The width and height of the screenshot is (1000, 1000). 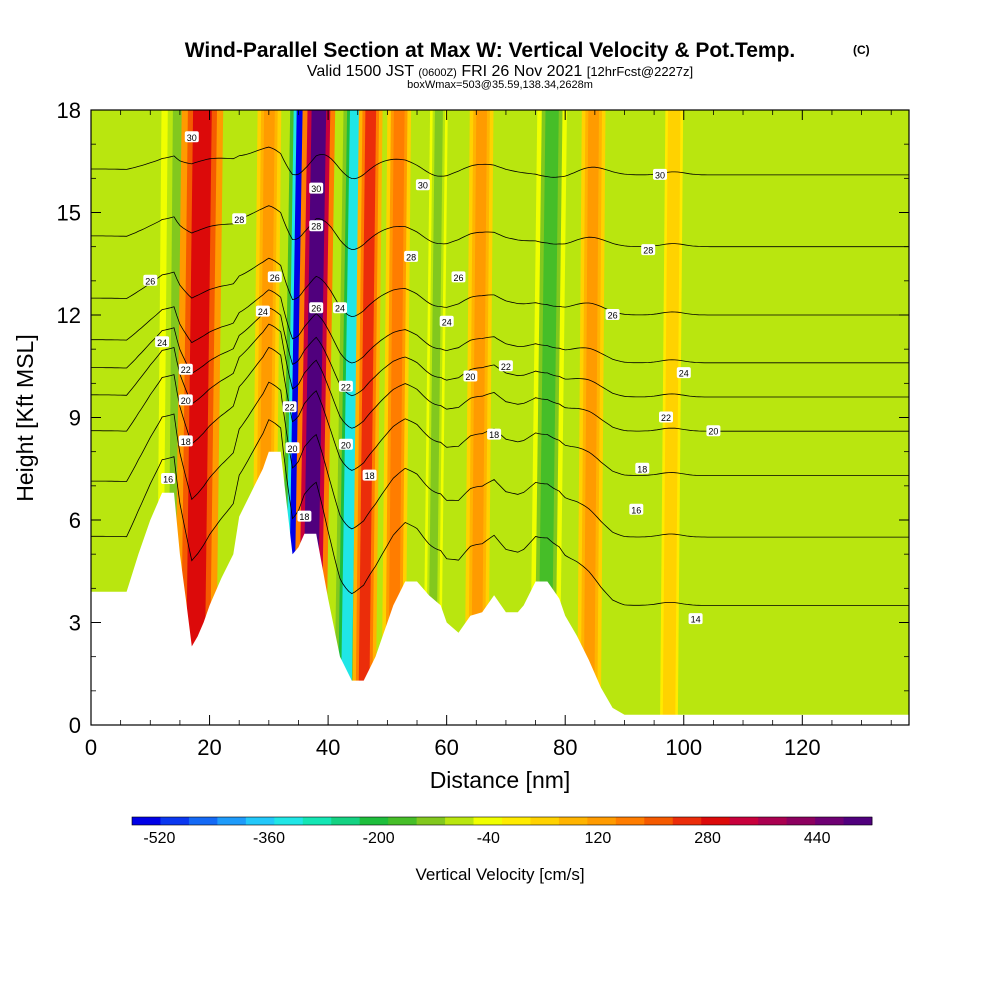 What do you see at coordinates (292, 448) in the screenshot?
I see `contour-label-11: 20` at bounding box center [292, 448].